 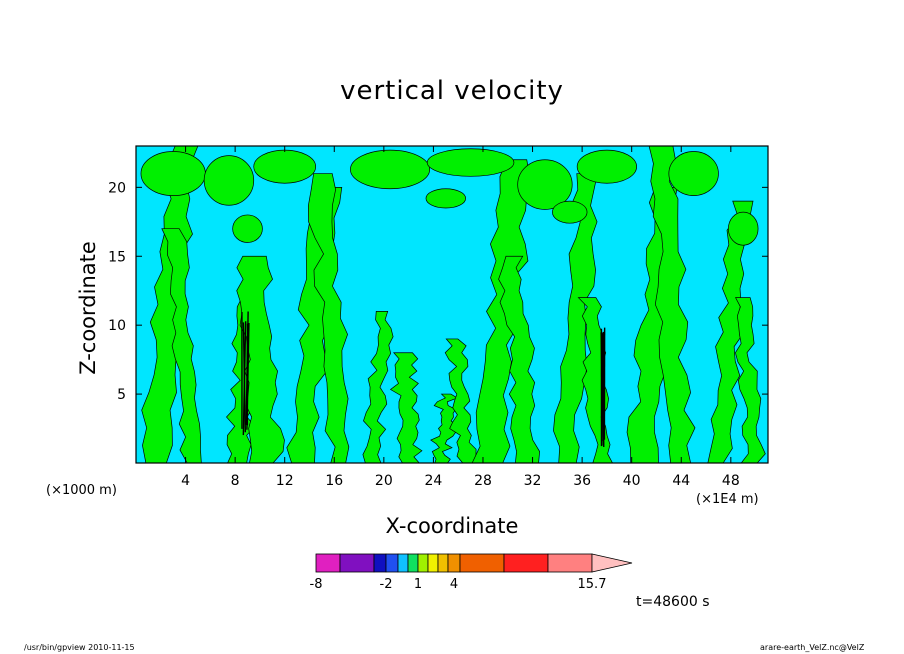 What do you see at coordinates (386, 584) in the screenshot?
I see `colorbar-tick-label: -2` at bounding box center [386, 584].